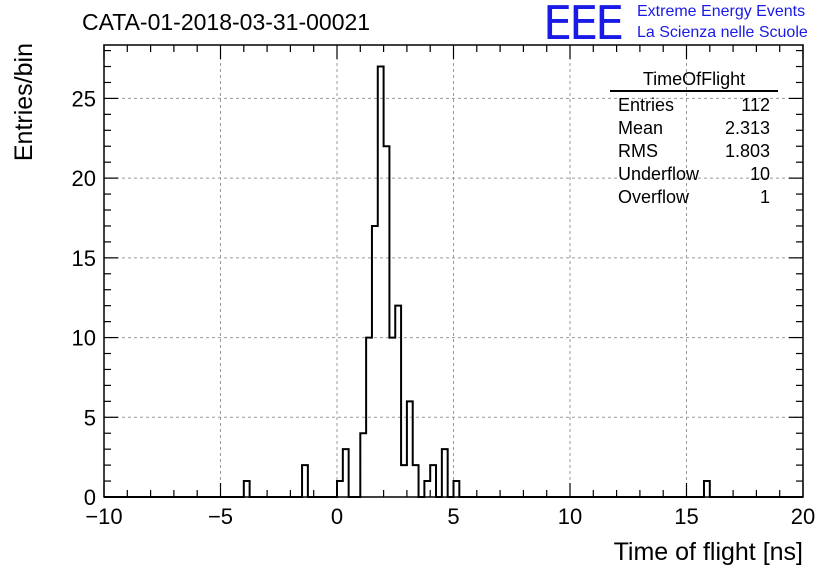 The height and width of the screenshot is (572, 836). I want to click on stats-label: Mean, so click(641, 128).